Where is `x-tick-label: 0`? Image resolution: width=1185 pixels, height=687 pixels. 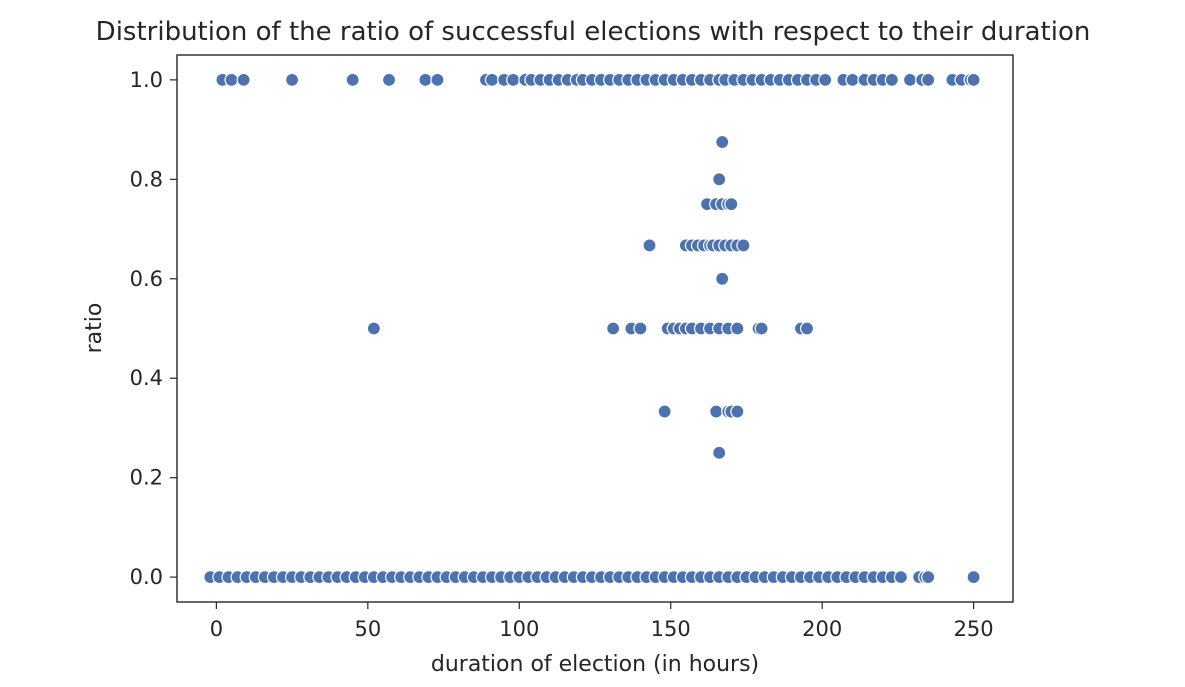 x-tick-label: 0 is located at coordinates (216, 629).